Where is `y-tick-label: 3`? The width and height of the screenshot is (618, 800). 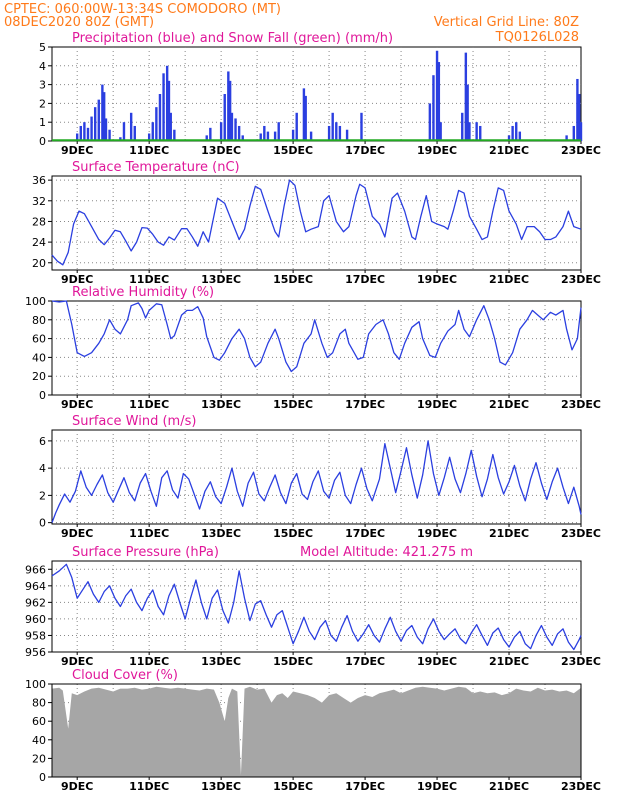 y-tick-label: 3 is located at coordinates (42, 85).